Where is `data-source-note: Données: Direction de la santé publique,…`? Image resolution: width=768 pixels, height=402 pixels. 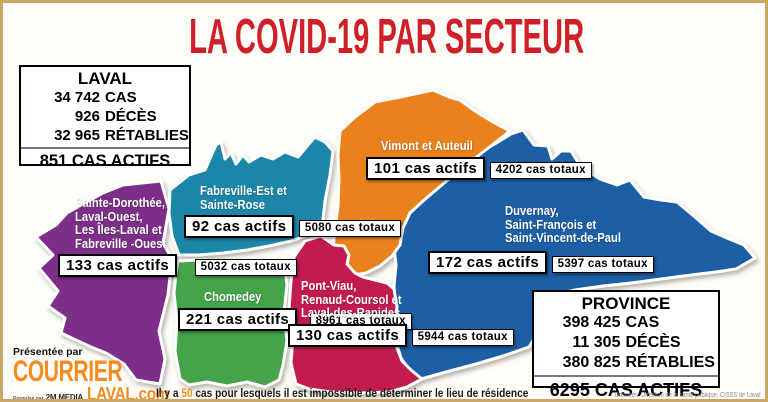
data-source-note: Données: Direction de la santé publique,… is located at coordinates (688, 395).